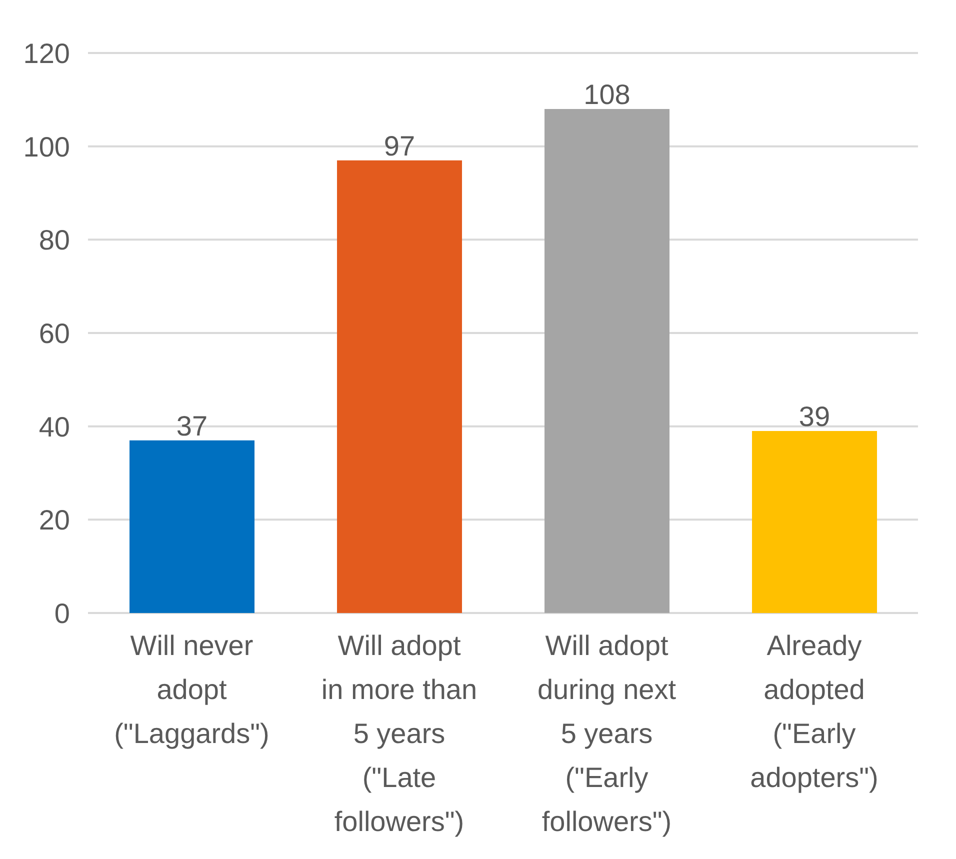  What do you see at coordinates (54, 426) in the screenshot?
I see `y-tick-label: 40` at bounding box center [54, 426].